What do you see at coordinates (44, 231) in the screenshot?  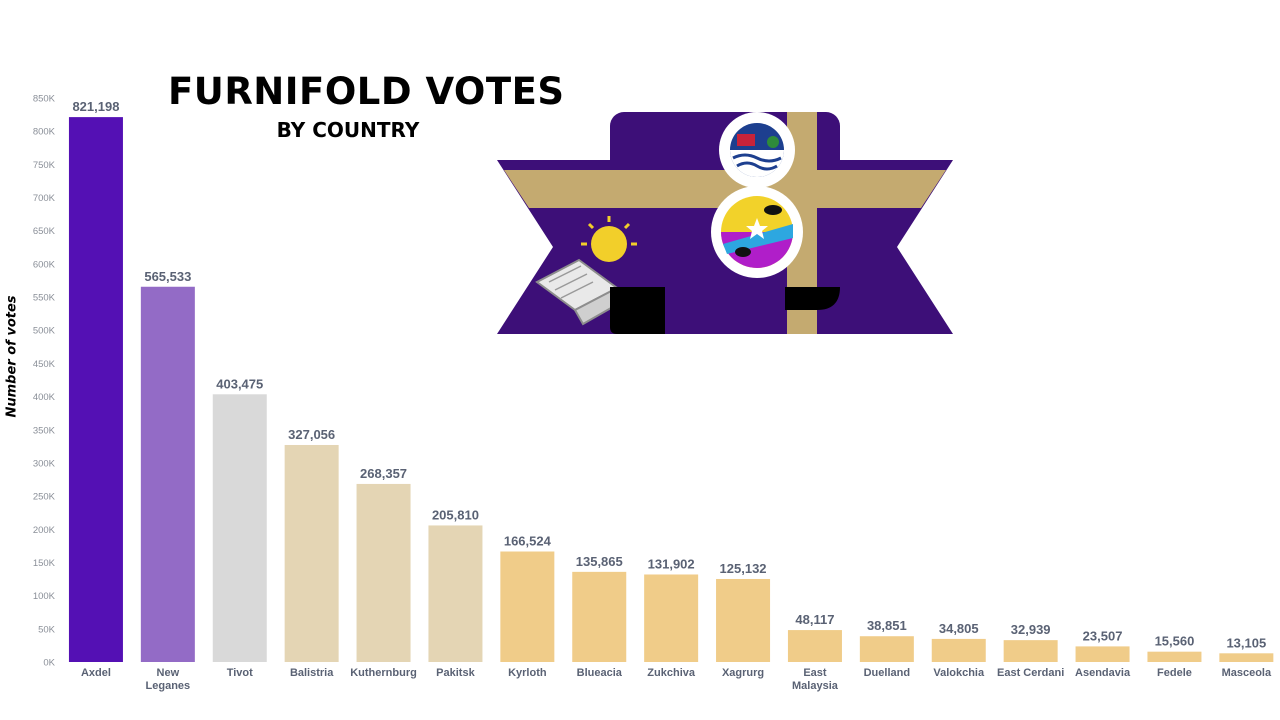 I see `y-tick-label: 650K` at bounding box center [44, 231].